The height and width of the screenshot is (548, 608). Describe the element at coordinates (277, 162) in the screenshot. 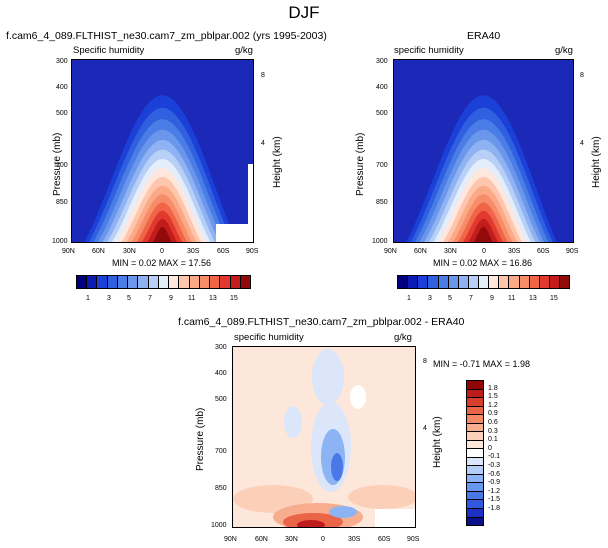

I see `panel1-ylabel-right: Height (km)` at that location.